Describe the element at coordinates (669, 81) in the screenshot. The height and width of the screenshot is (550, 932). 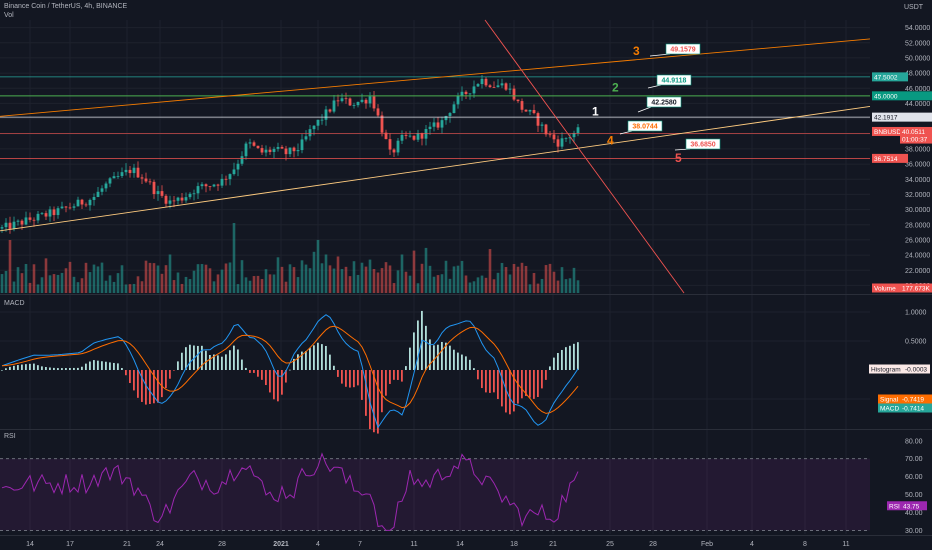
I see `price-callout: 44.9118` at that location.